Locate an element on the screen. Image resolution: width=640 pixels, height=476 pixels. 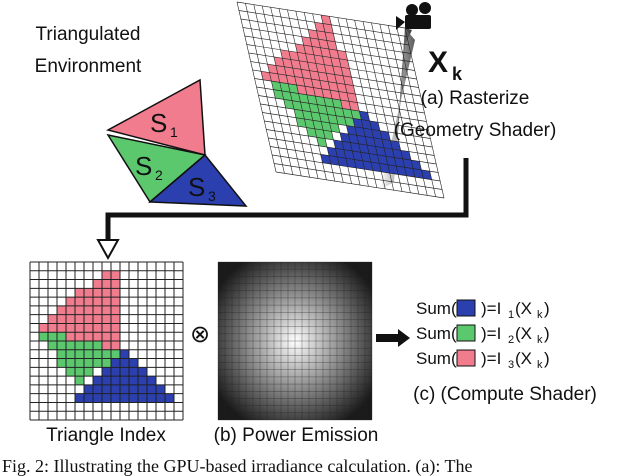
index-grid is located at coordinates (106, 341).